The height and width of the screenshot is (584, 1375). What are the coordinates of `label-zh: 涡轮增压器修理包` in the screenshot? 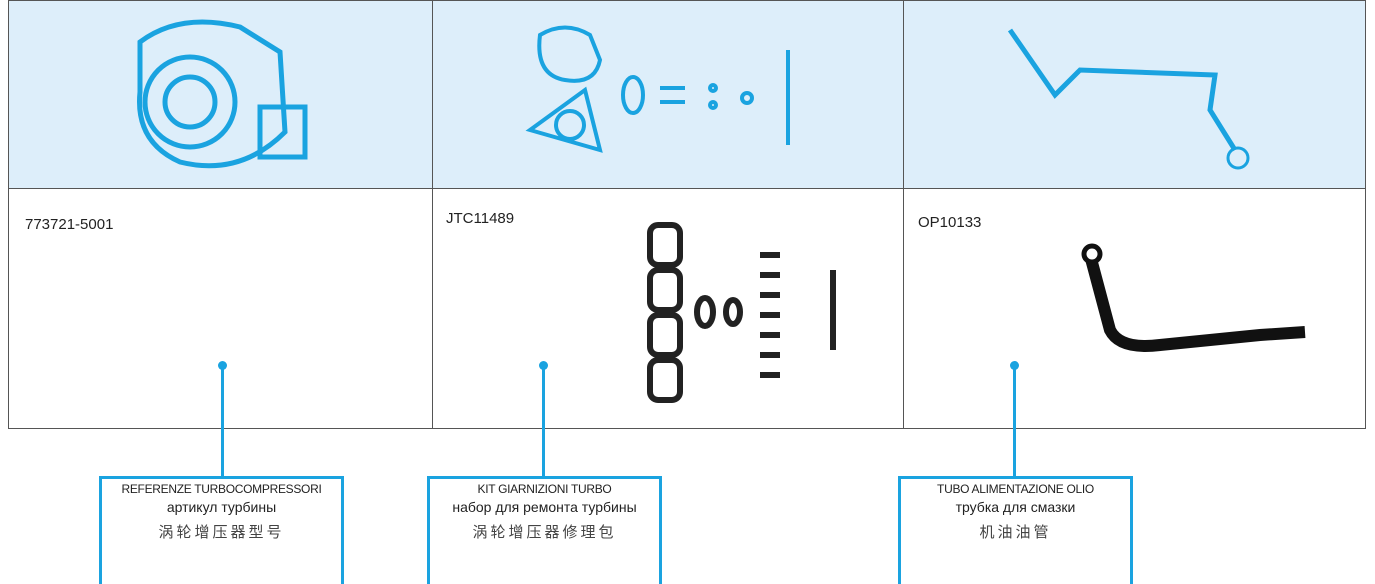 It's located at (544, 532).